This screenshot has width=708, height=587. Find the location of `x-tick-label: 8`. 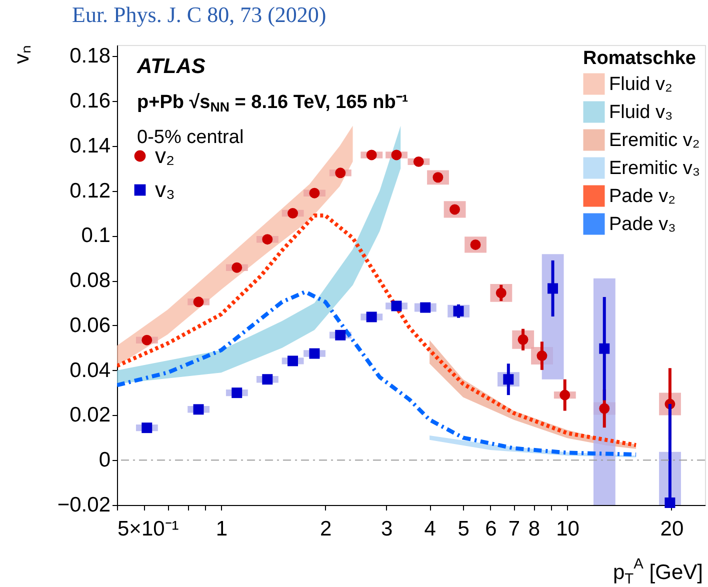

x-tick-label: 8 is located at coordinates (534, 529).